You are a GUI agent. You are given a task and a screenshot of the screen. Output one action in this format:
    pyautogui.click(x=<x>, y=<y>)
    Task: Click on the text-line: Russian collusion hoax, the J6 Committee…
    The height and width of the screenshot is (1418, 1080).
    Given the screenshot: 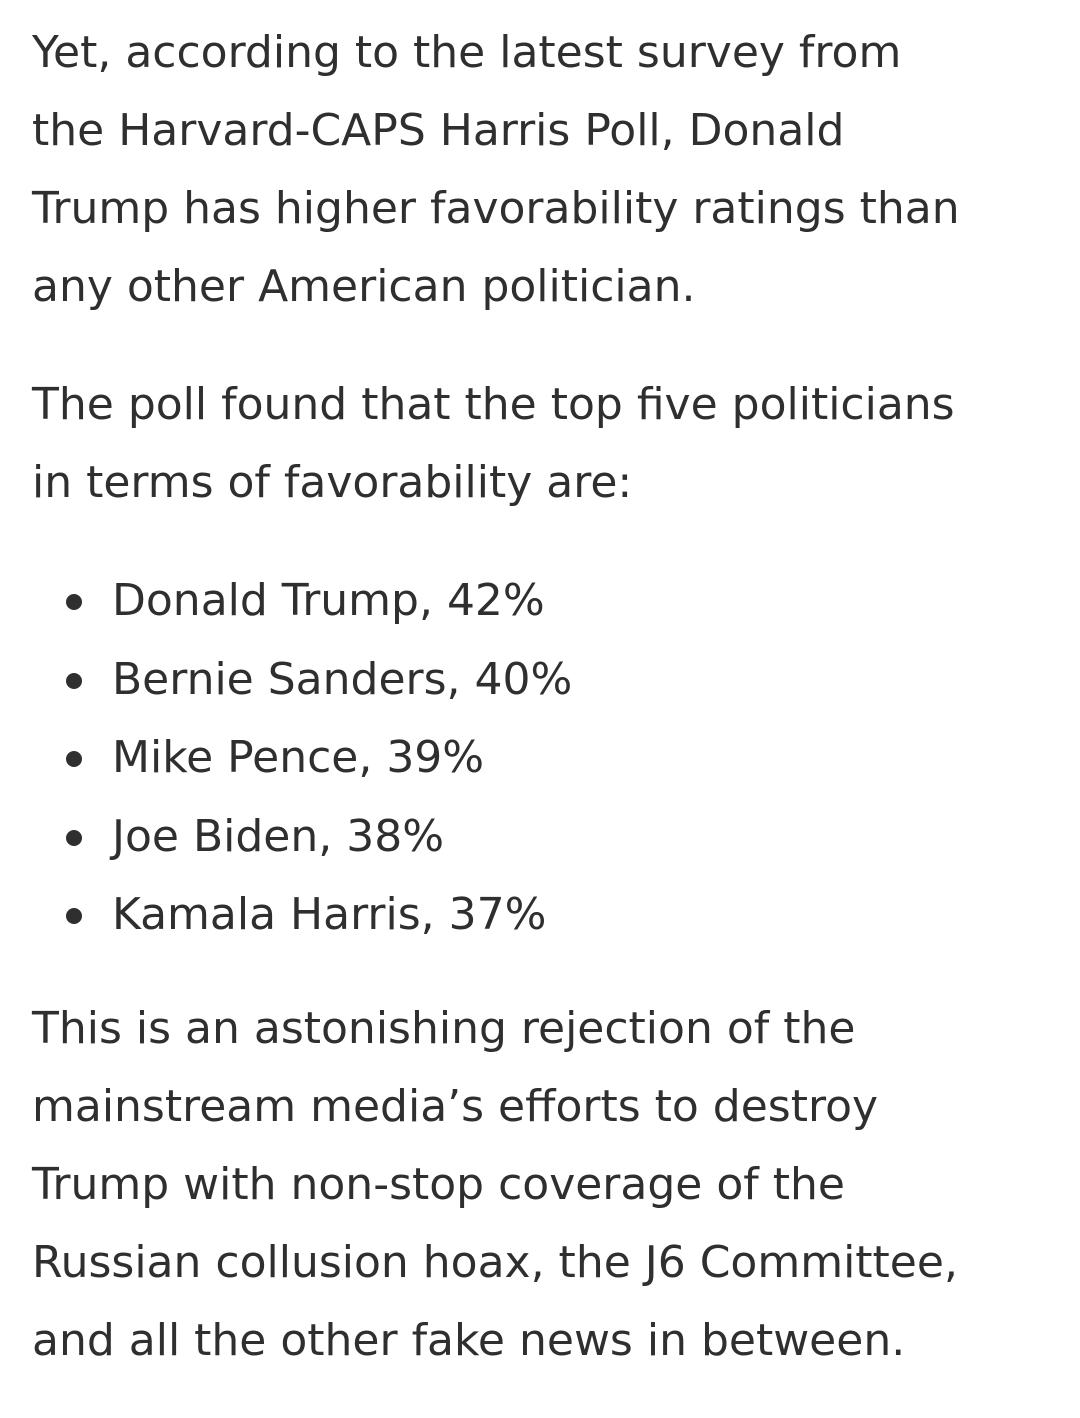 What is the action you would take?
    pyautogui.click(x=495, y=1262)
    